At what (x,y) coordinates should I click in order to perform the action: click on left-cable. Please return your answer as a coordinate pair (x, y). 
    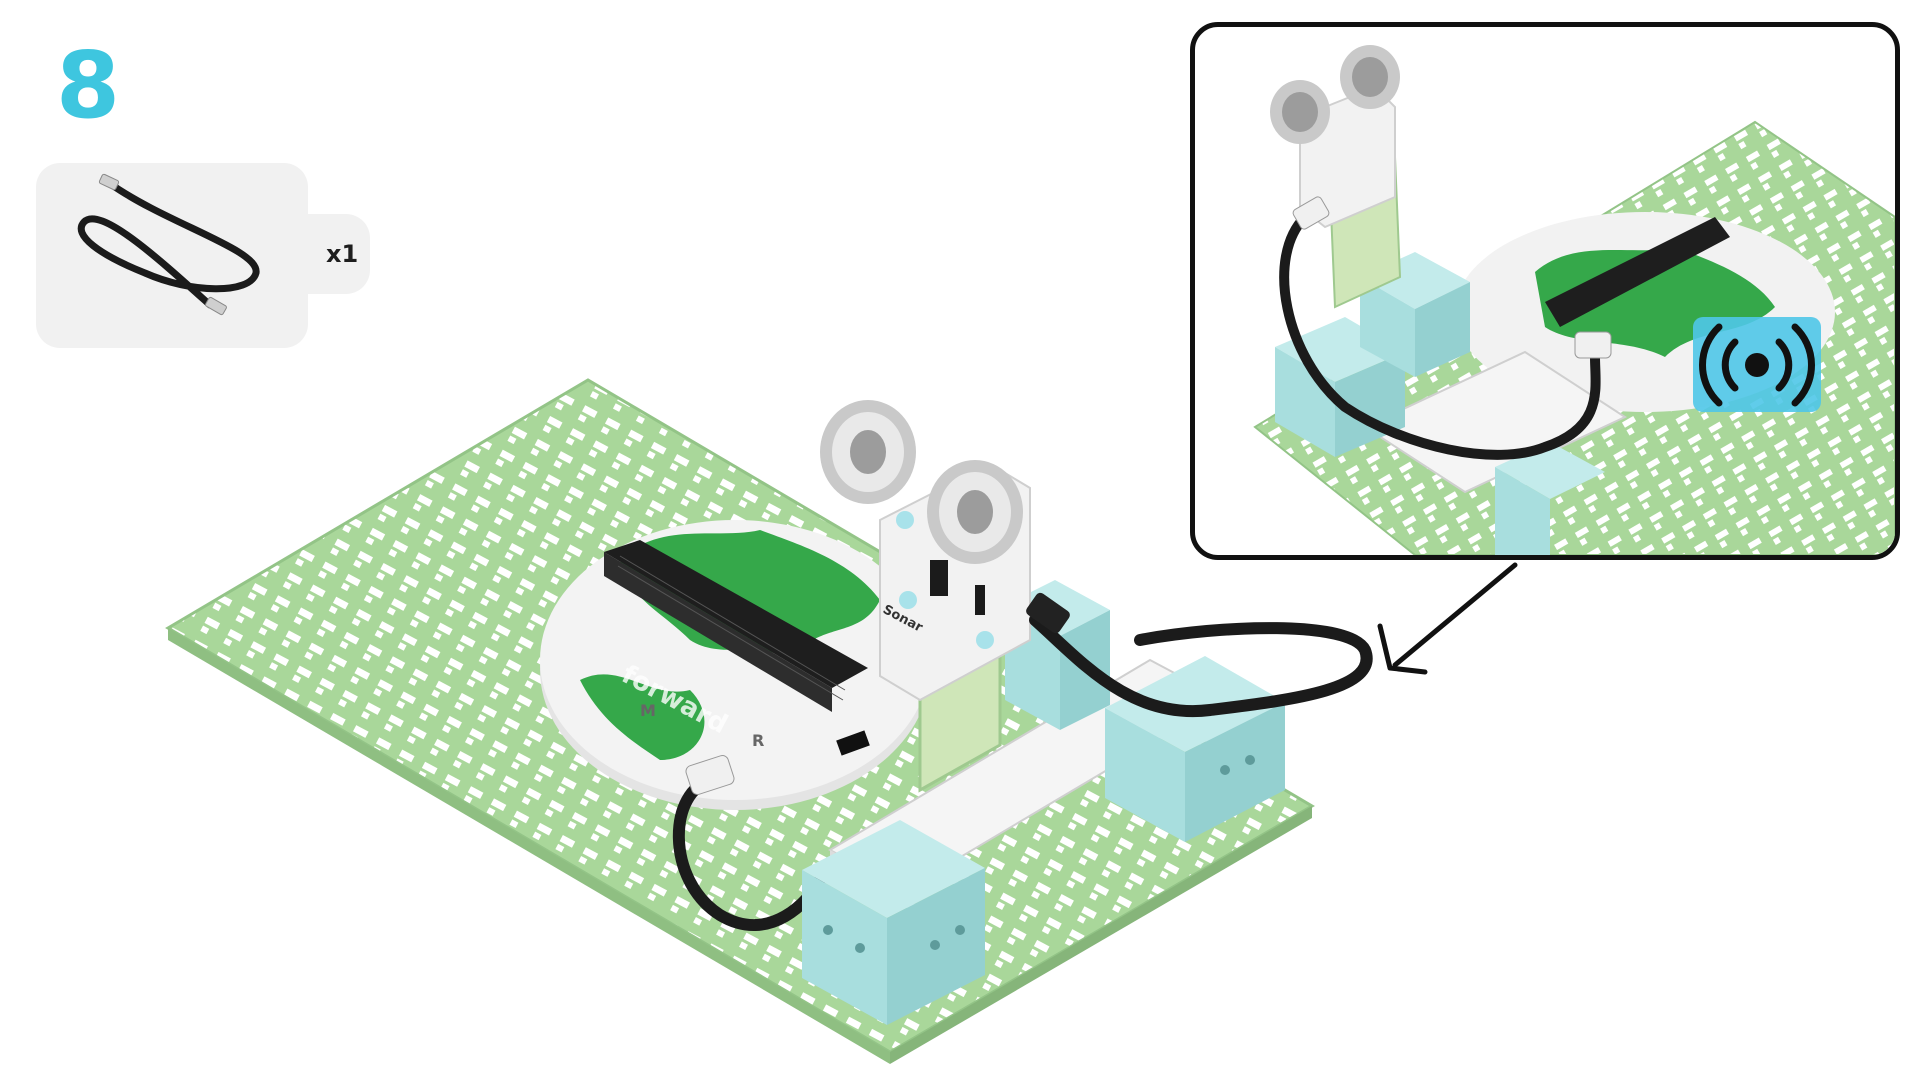
    Looking at the image, I should click on (749, 852).